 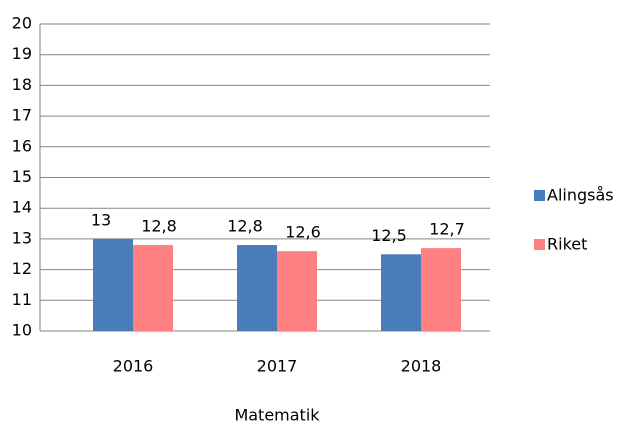 What do you see at coordinates (22, 23) in the screenshot?
I see `y-tick-label: 20` at bounding box center [22, 23].